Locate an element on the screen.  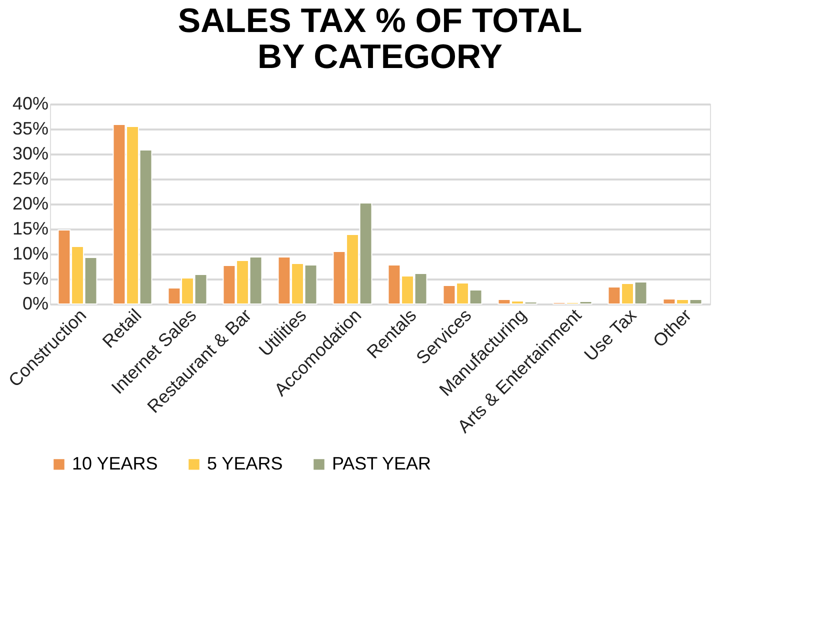
legend-label: 10 YEARS is located at coordinates (115, 463).